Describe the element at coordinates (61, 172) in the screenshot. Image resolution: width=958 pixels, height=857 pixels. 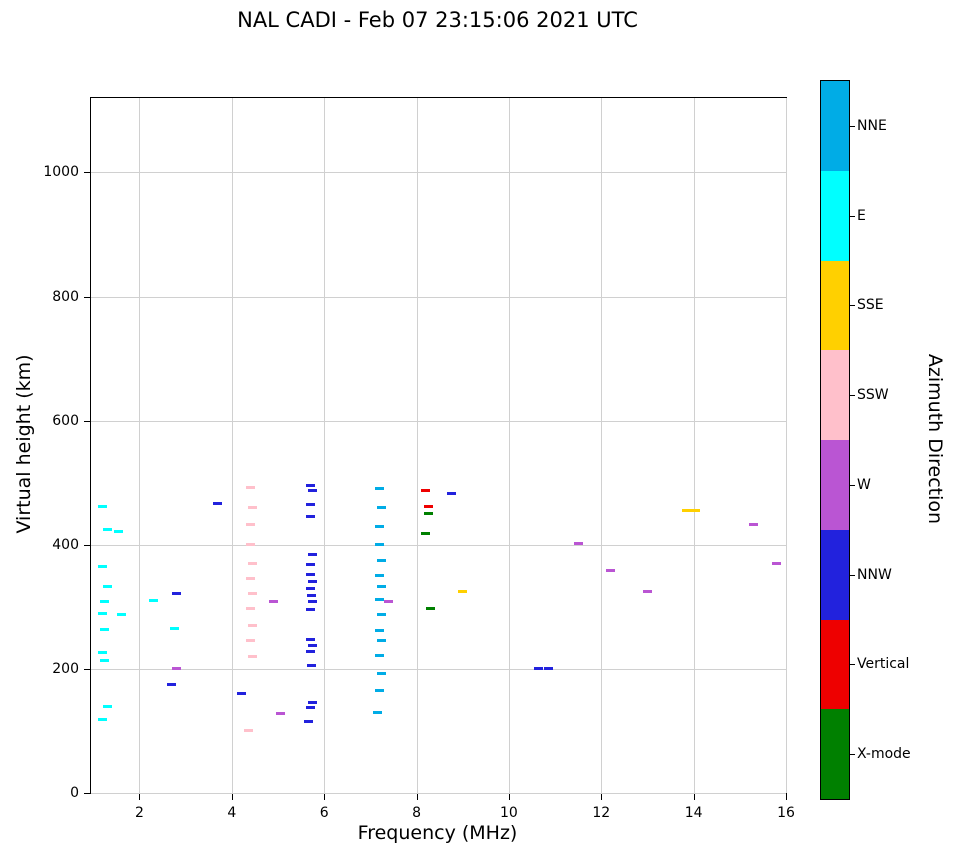
I see `y-tick-label: 1000` at that location.